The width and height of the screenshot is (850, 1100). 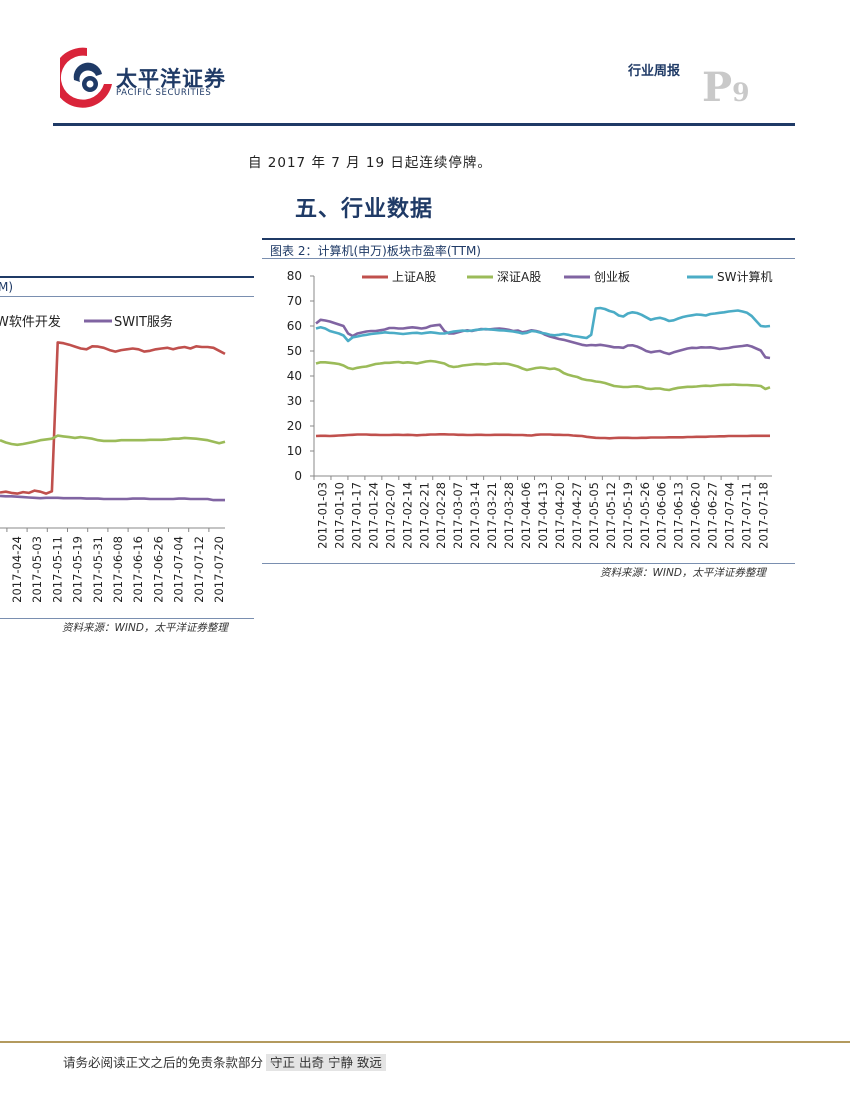 What do you see at coordinates (528, 563) in the screenshot?
I see `chart-bottom-rule` at bounding box center [528, 563].